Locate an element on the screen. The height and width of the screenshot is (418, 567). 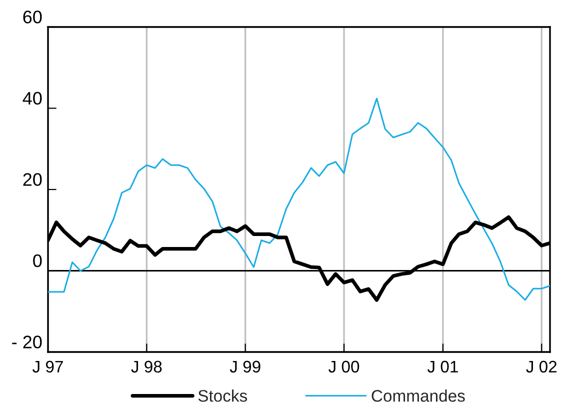
y-tick-label: 60 is located at coordinates (32, 17).